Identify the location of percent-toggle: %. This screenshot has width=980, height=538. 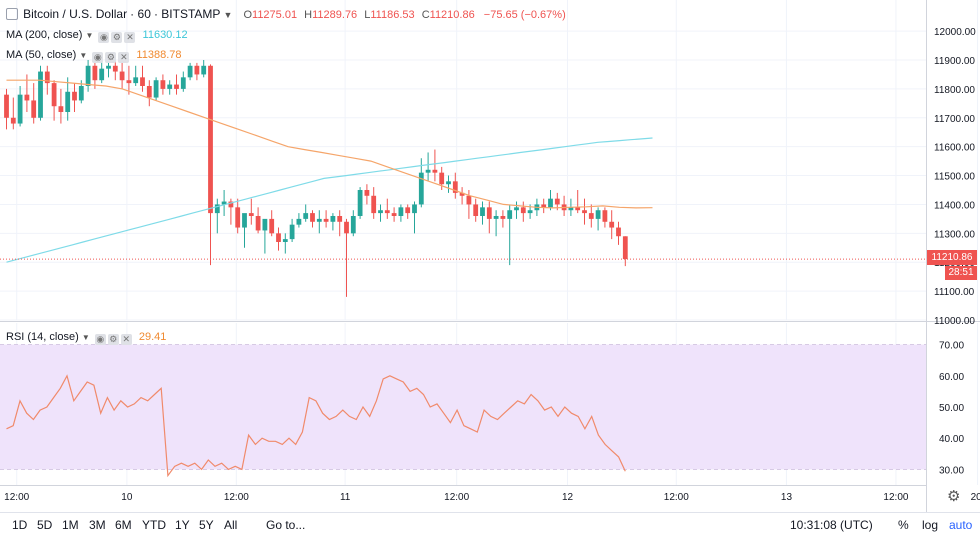
(903, 525).